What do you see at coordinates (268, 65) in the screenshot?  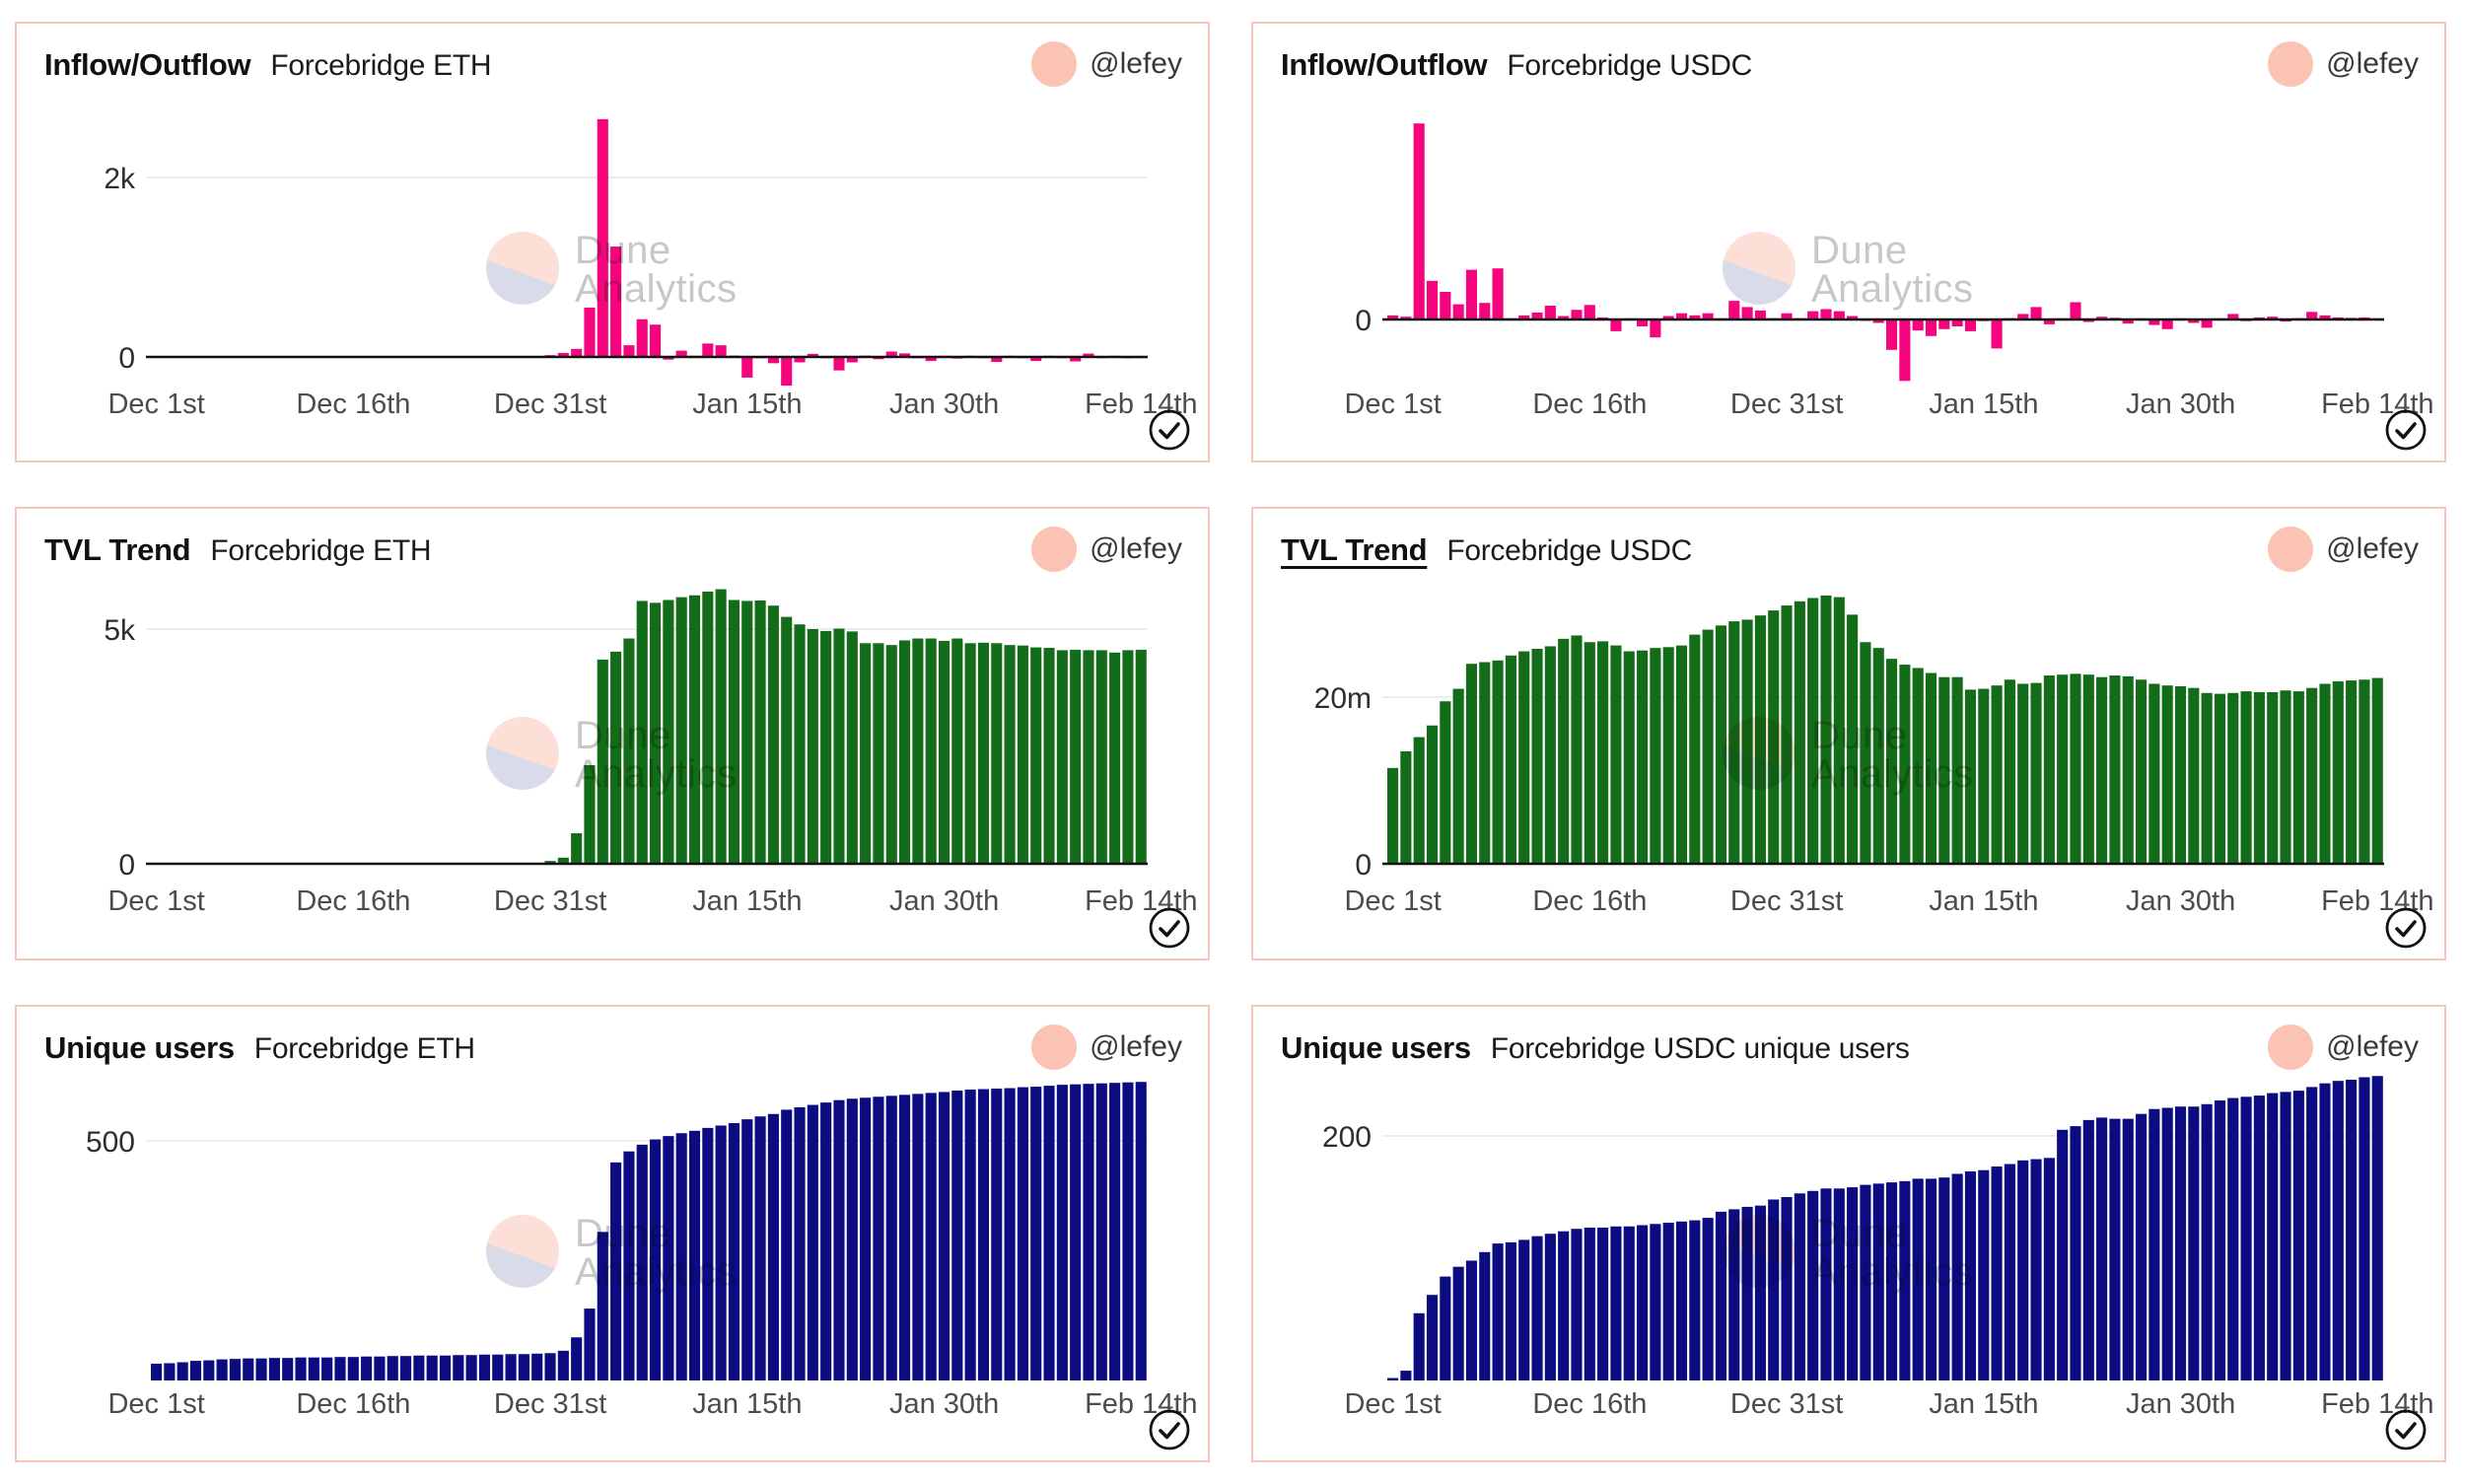 I see `panel-header: Inflow/Outflow Forcebridge ETH` at bounding box center [268, 65].